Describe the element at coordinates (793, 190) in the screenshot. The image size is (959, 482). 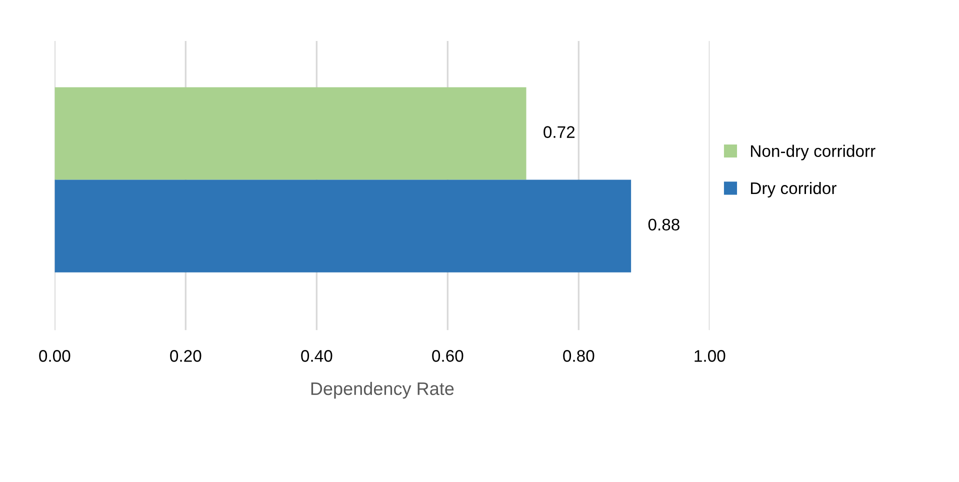
I see `legend-label: Dry corridor` at that location.